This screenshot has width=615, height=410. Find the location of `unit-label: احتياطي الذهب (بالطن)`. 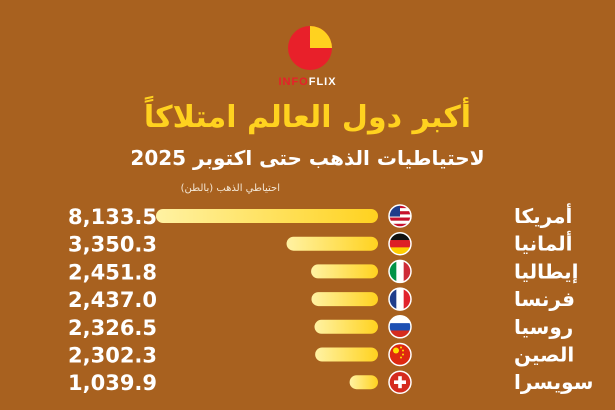

unit-label: احتياطي الذهب (بالطن) is located at coordinates (230, 188).